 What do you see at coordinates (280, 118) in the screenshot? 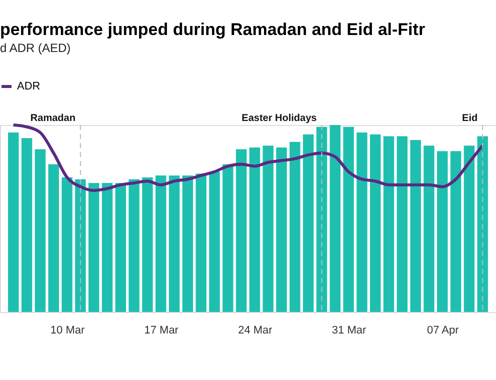
I see `ref-line-label: Easter Holidays` at bounding box center [280, 118].